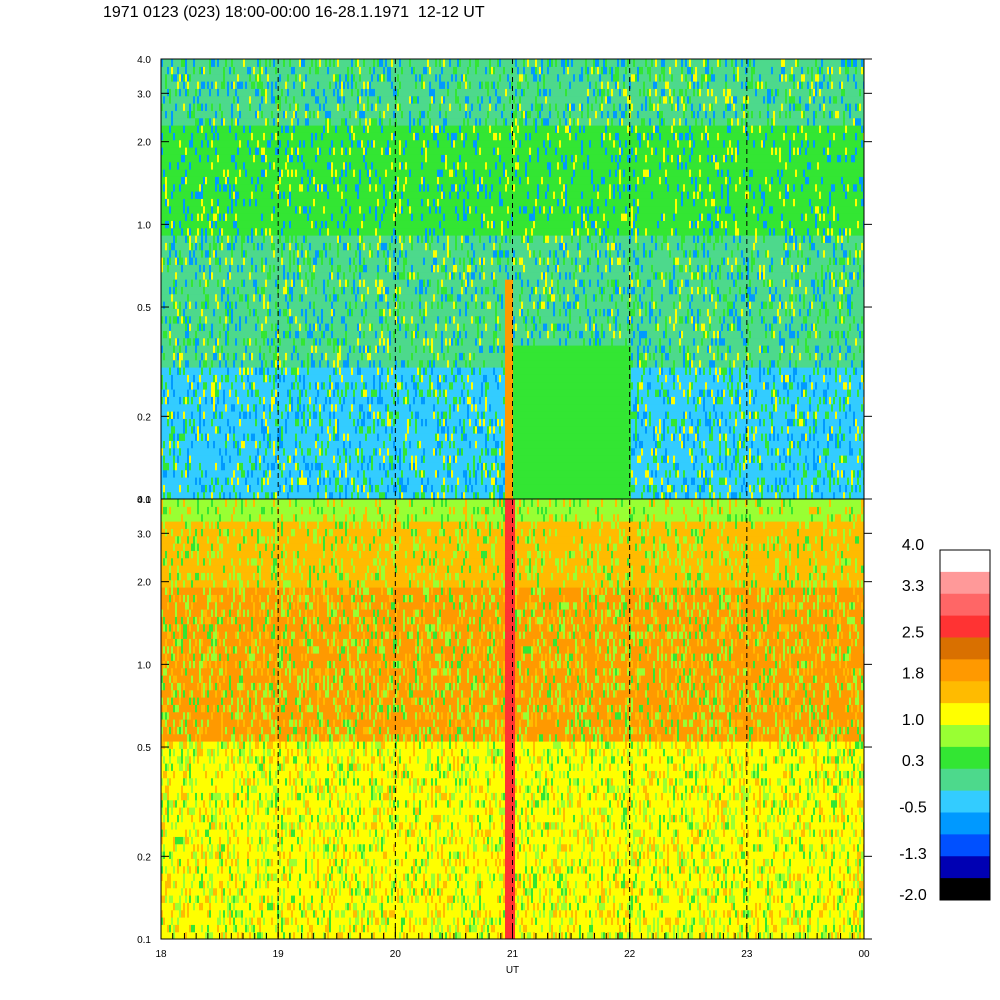  Describe the element at coordinates (279, 954) in the screenshot. I see `x-tick-label: 19` at that location.